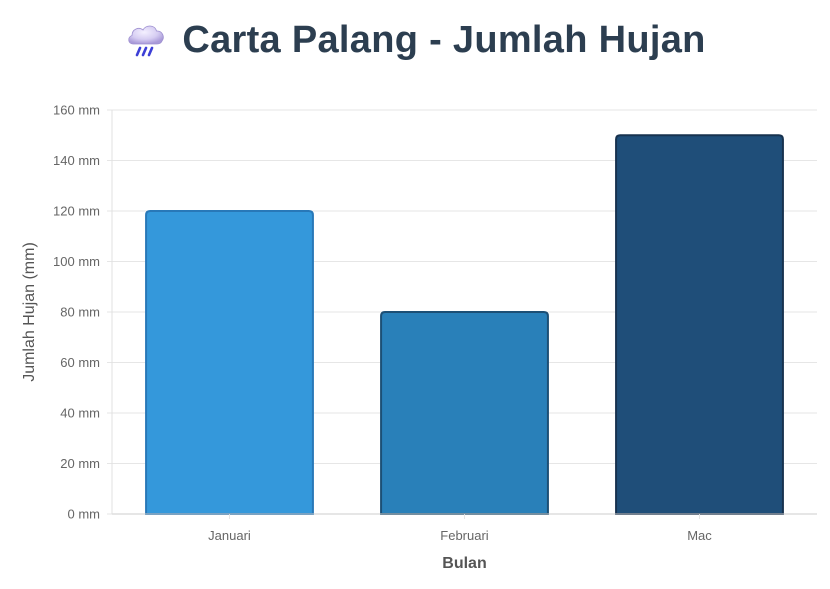 This screenshot has height=589, width=830. What do you see at coordinates (80, 413) in the screenshot?
I see `y-tick-label: 40 mm` at bounding box center [80, 413].